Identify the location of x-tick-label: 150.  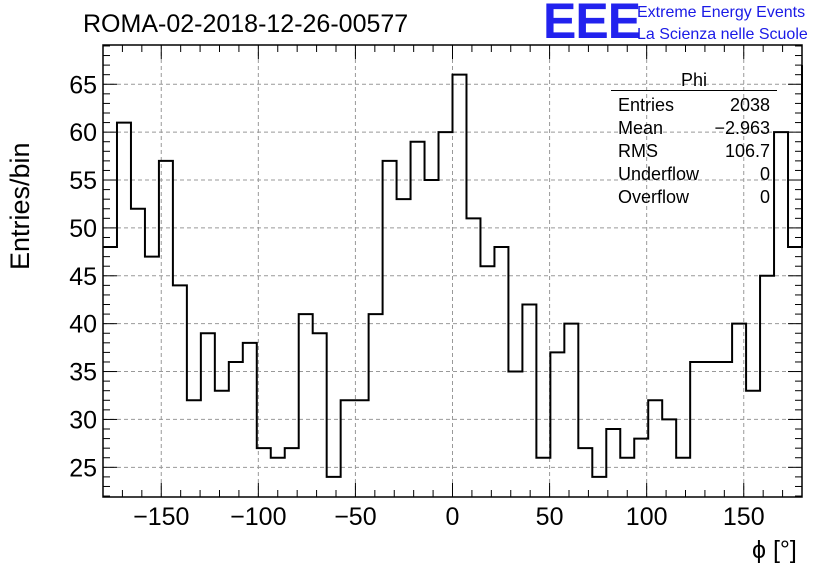
(744, 517).